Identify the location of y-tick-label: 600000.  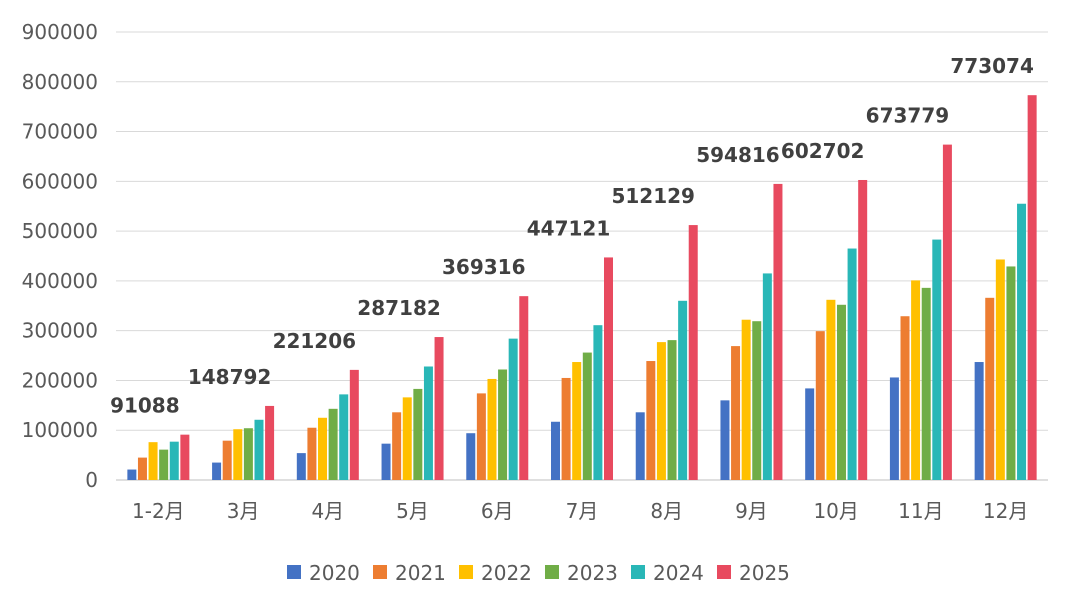
(60, 181).